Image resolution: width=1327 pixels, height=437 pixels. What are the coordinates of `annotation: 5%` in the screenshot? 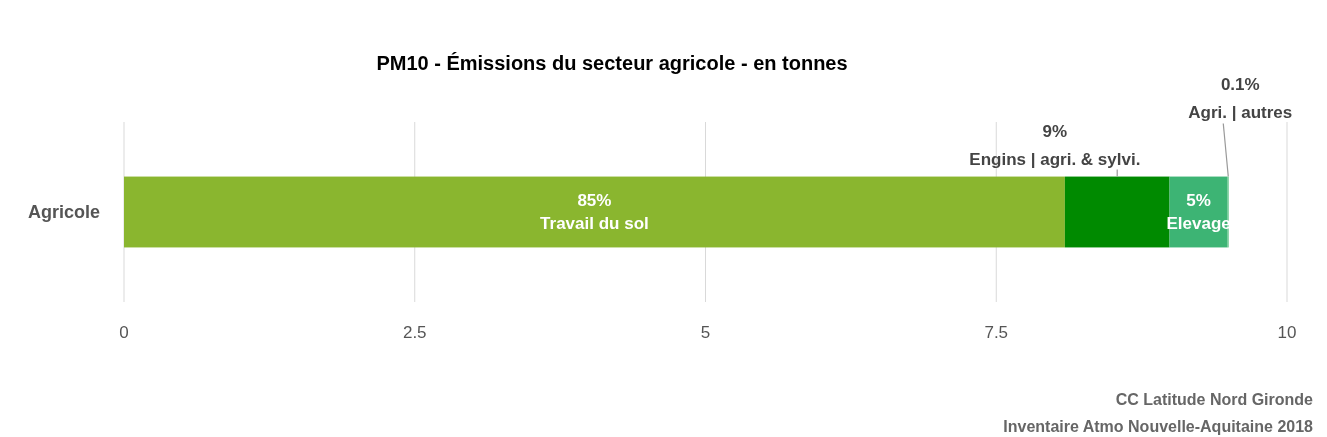 It's located at (1198, 200).